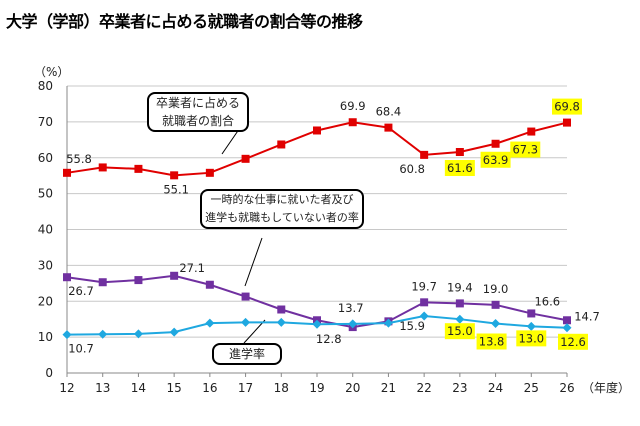 The image size is (640, 426). What do you see at coordinates (606, 387) in the screenshot?
I see `x-axis-label: （年度）` at bounding box center [606, 387].